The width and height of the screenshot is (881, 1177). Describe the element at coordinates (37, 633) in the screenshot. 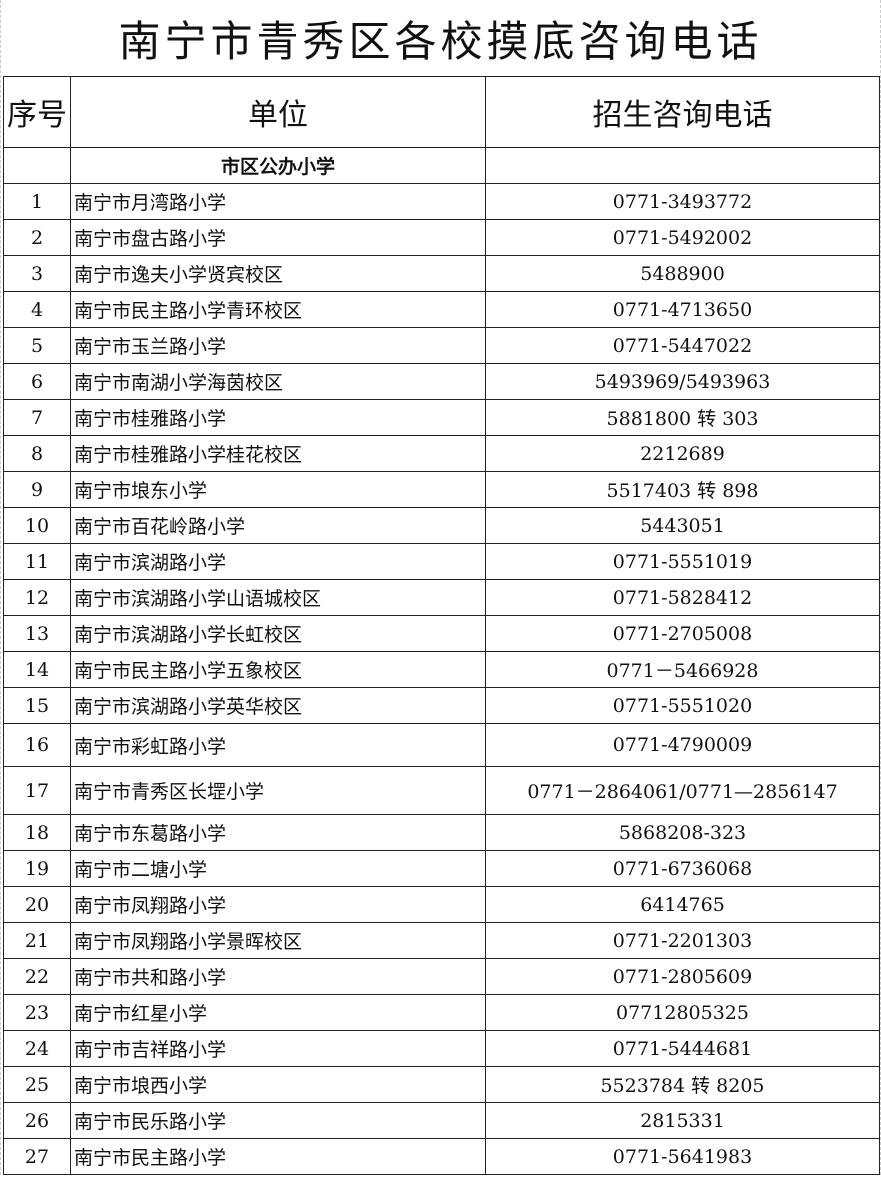

I see `row-number: 13` at that location.